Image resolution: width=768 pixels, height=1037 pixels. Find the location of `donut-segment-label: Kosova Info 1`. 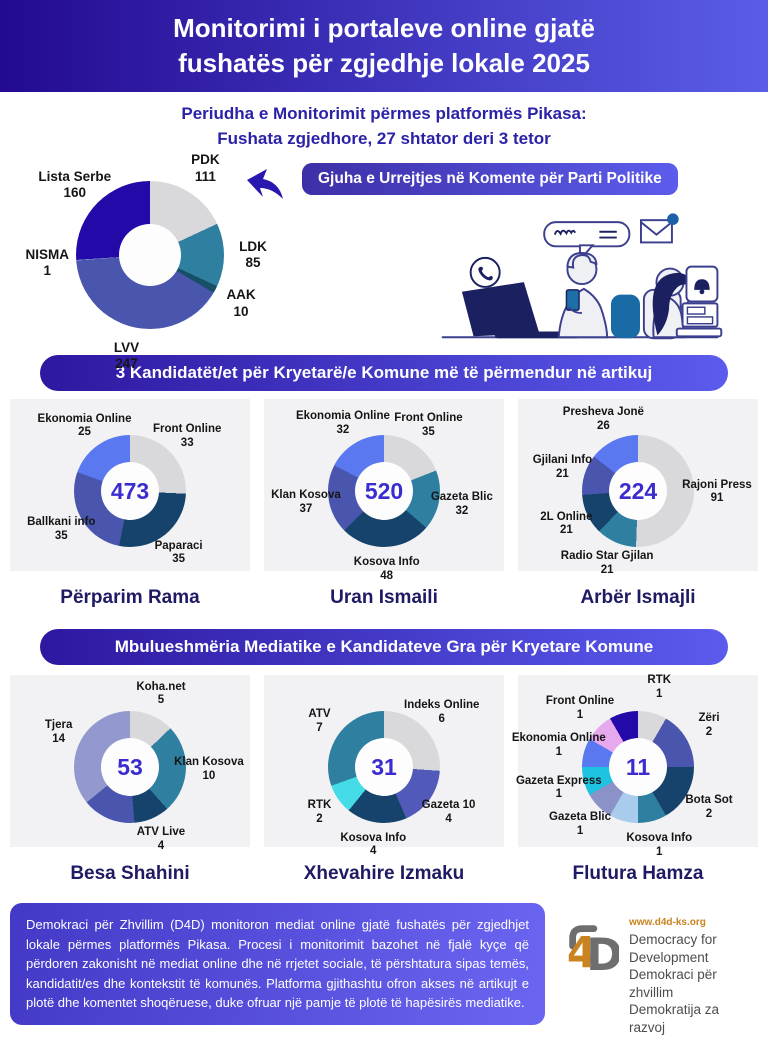

donut-segment-label: Kosova Info 1 is located at coordinates (659, 845).